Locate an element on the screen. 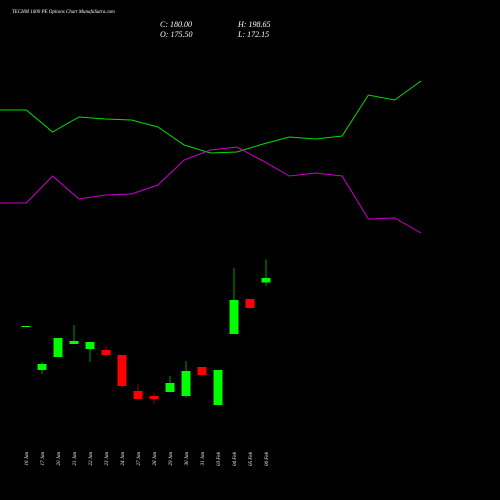  x-tick-label: 28 Jan is located at coordinates (155, 459).